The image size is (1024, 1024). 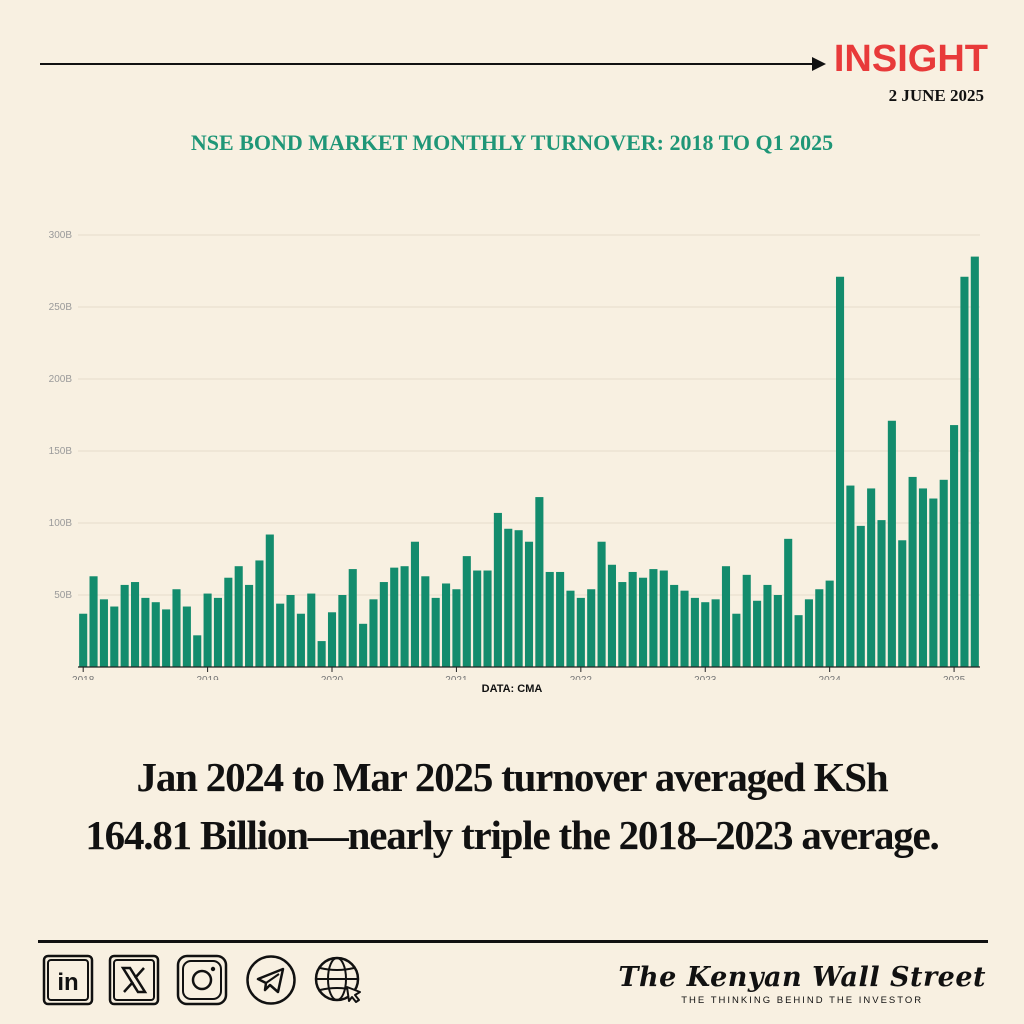 What do you see at coordinates (338, 980) in the screenshot?
I see `web-icon` at bounding box center [338, 980].